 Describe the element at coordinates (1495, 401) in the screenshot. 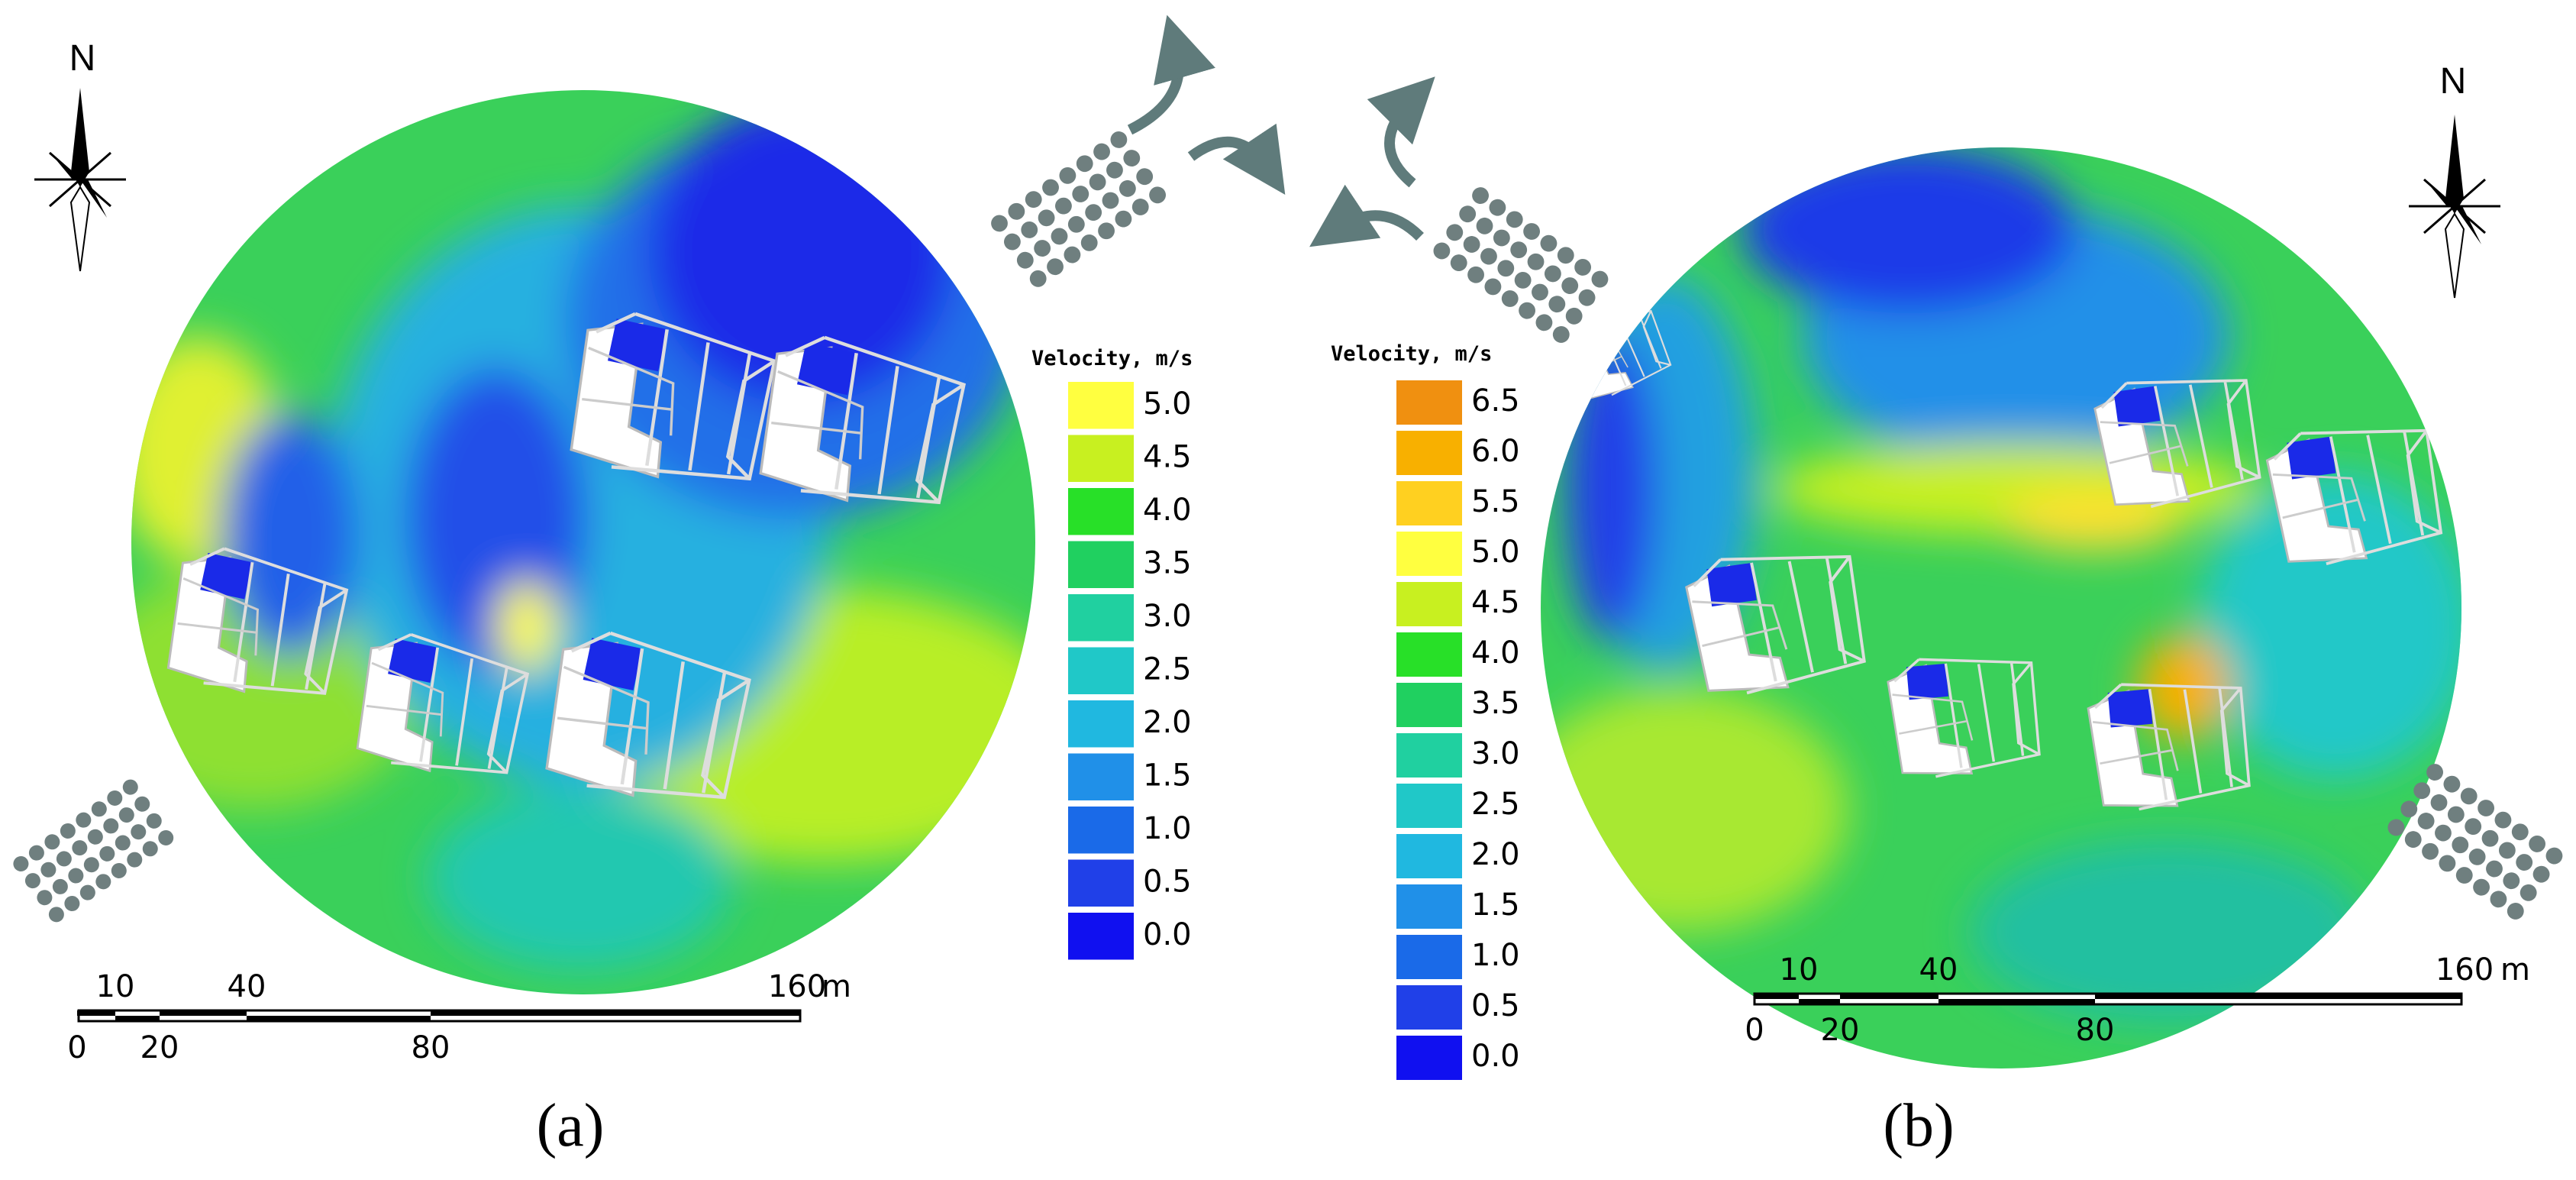

I see `legend-label: 6.5` at that location.